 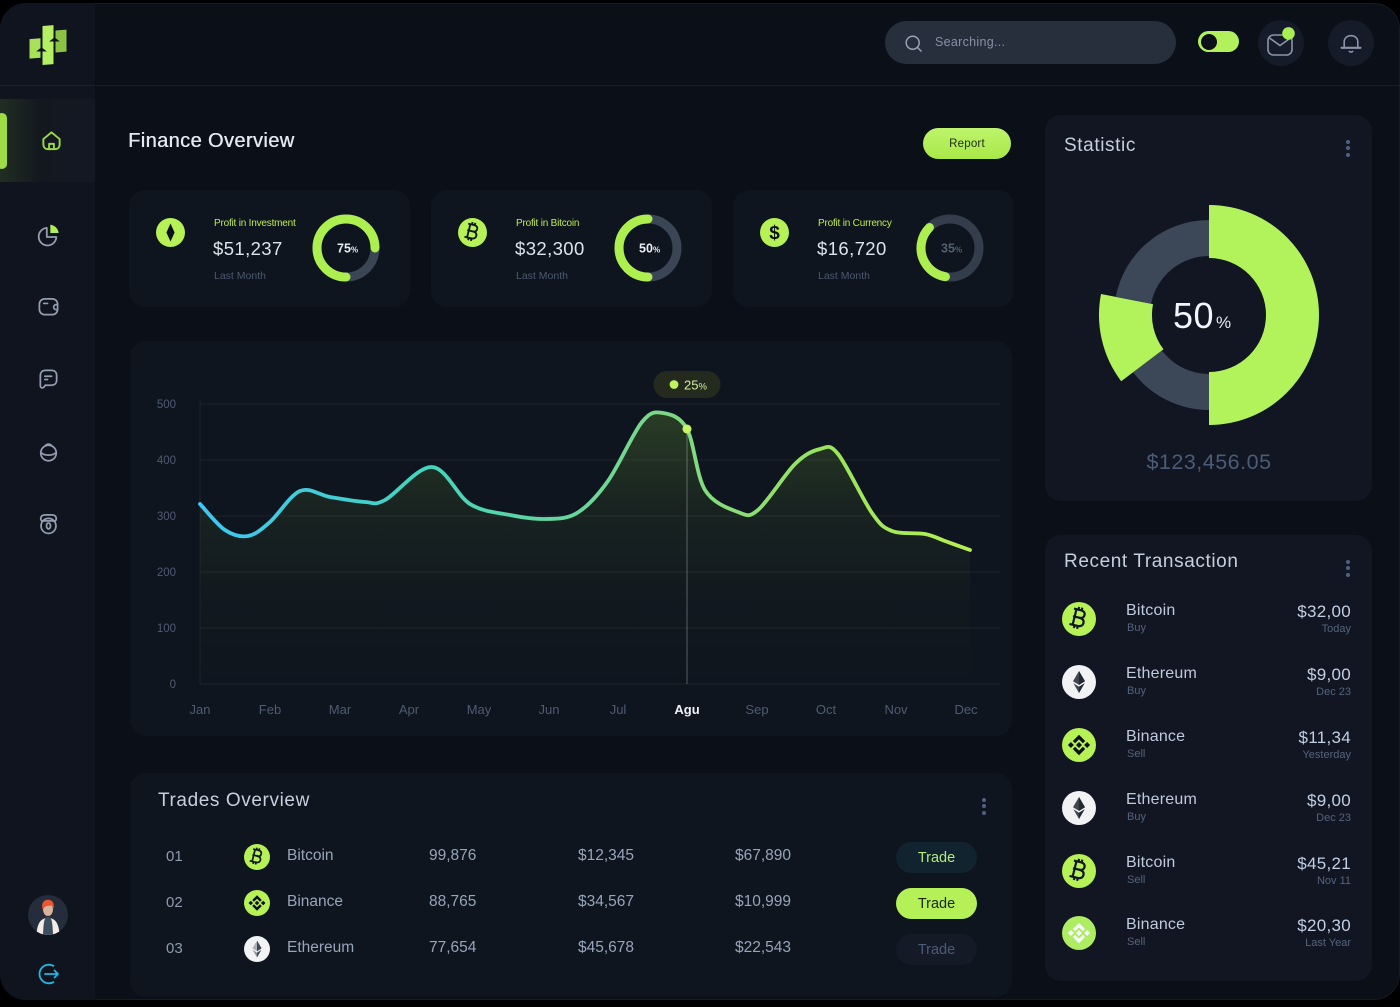 What do you see at coordinates (340, 709) in the screenshot?
I see `svg-text: Mar` at bounding box center [340, 709].